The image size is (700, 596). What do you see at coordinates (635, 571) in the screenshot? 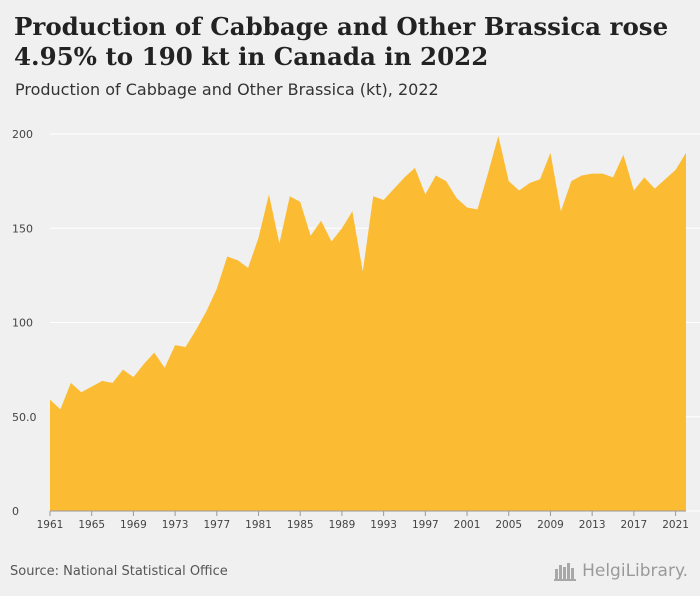
I see `brand-name: HelgiLibrary.` at bounding box center [635, 571].